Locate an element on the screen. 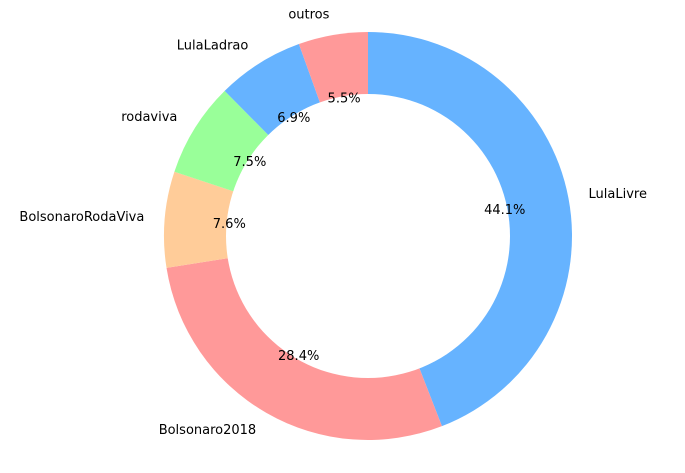 This screenshot has width=685, height=473. slice-label-lulaladrao: LulaLadrao is located at coordinates (213, 46).